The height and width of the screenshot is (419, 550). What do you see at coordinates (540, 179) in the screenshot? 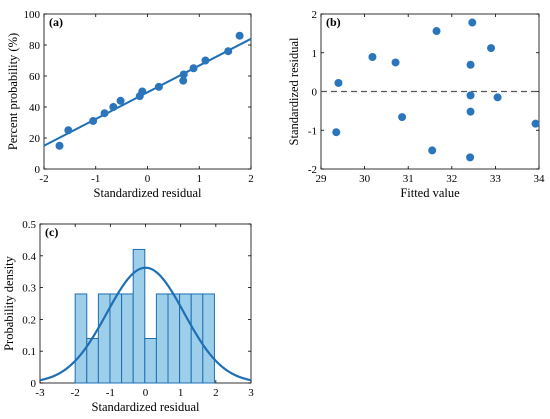
I see `x-tick-label: 34` at bounding box center [540, 179].